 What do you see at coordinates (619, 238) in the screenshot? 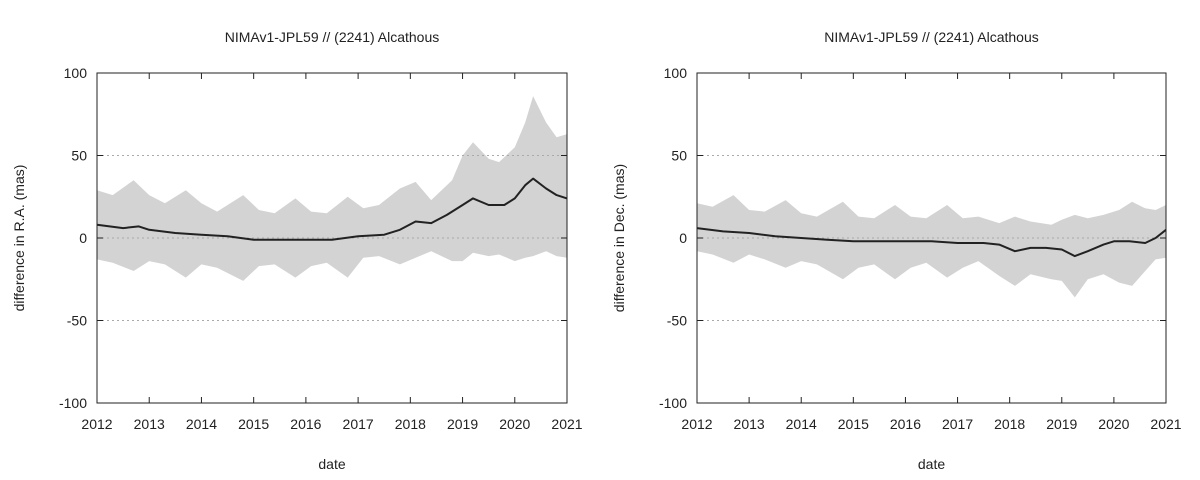
I see `y-axis-label: difference in Dec. (mas)` at bounding box center [619, 238].